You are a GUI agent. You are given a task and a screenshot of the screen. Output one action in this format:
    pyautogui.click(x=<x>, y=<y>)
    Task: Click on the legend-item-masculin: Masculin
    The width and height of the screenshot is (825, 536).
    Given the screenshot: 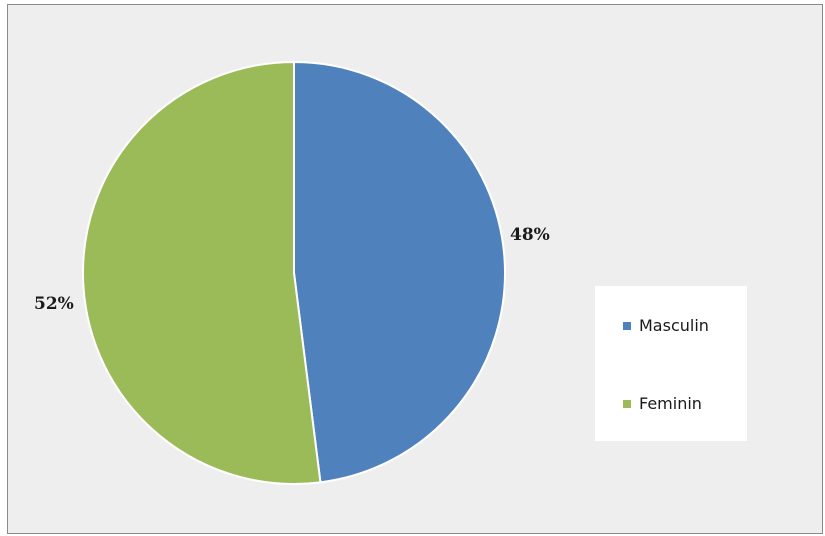 What is the action you would take?
    pyautogui.click(x=666, y=325)
    